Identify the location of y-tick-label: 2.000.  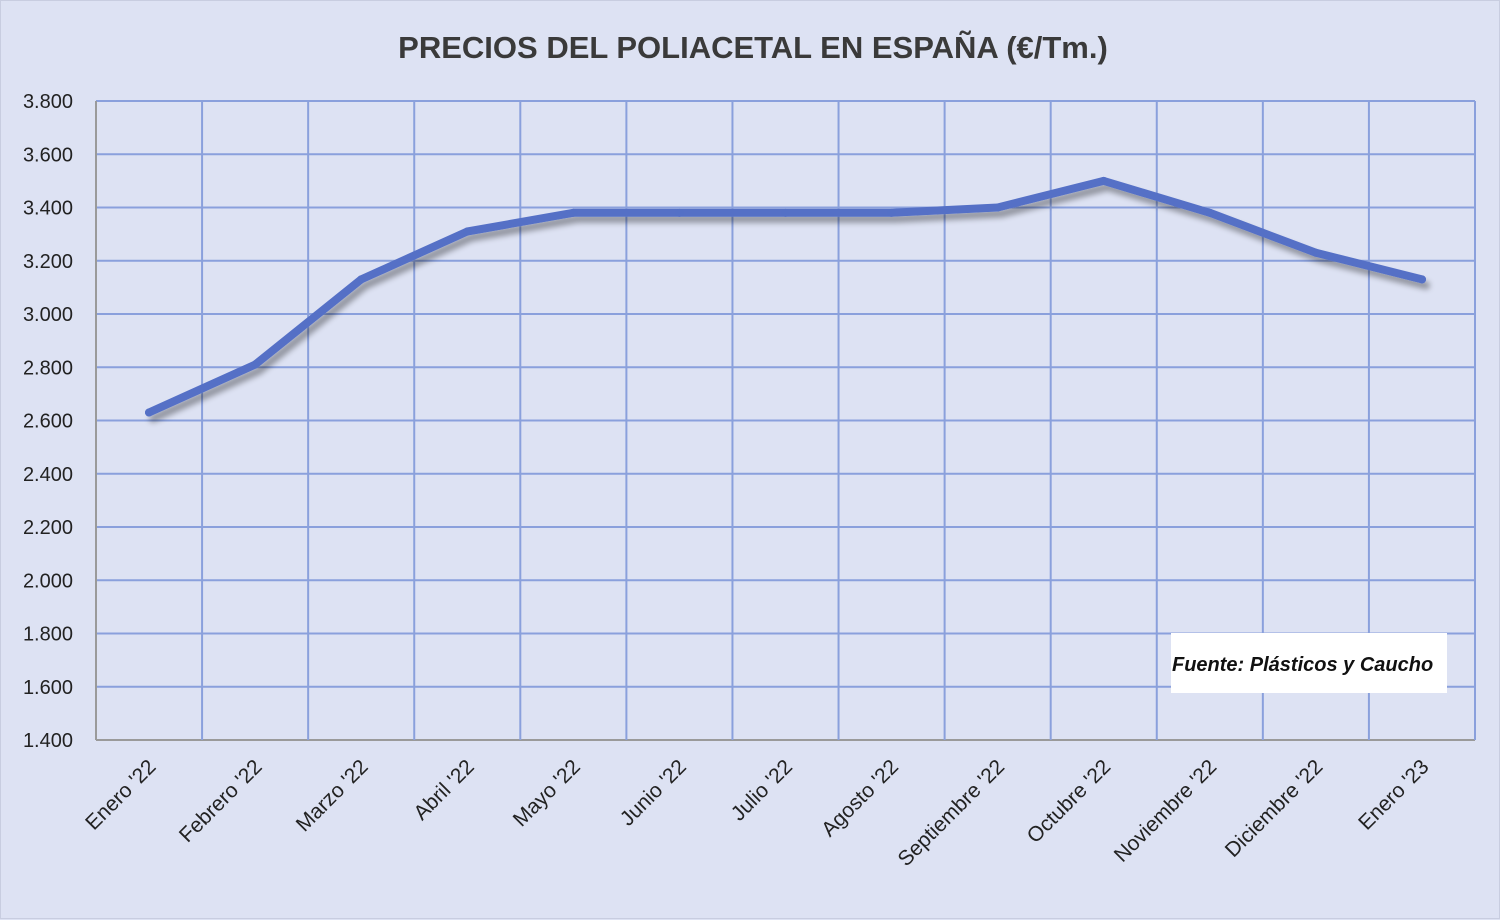
(48, 581).